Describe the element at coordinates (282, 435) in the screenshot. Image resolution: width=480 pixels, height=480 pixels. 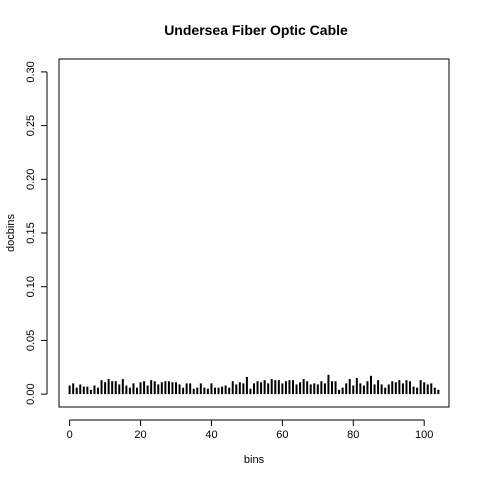
I see `x-tick-label: 60` at that location.